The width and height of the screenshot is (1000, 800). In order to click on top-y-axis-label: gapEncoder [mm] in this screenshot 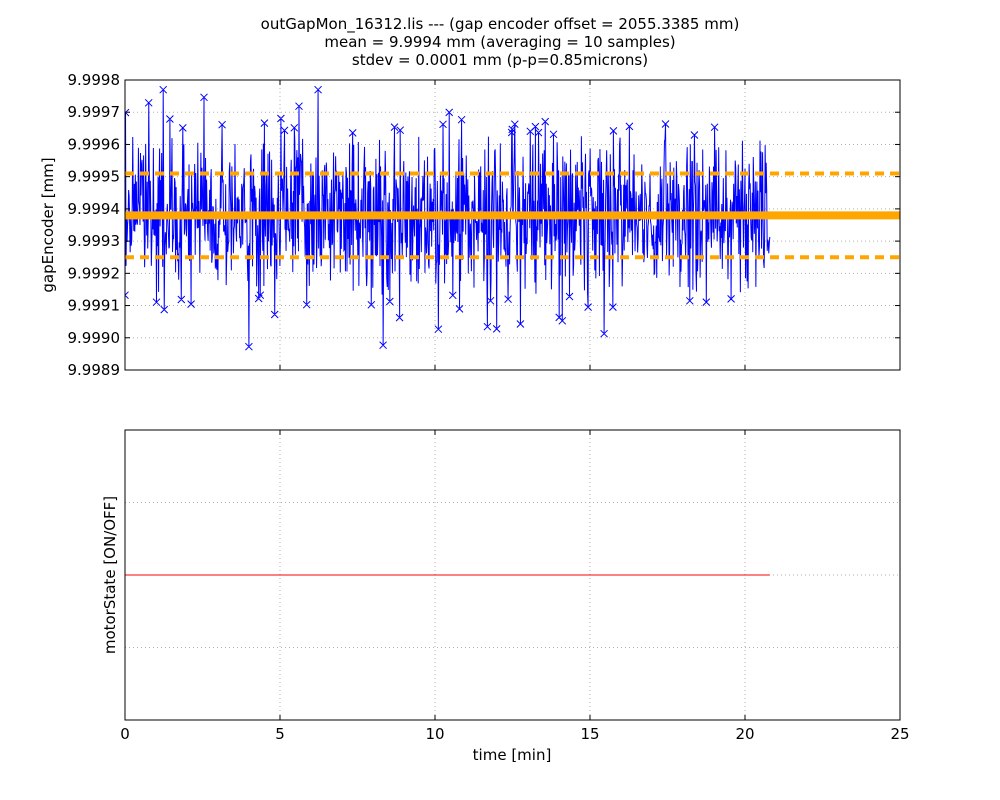, I will do `click(48, 224)`.